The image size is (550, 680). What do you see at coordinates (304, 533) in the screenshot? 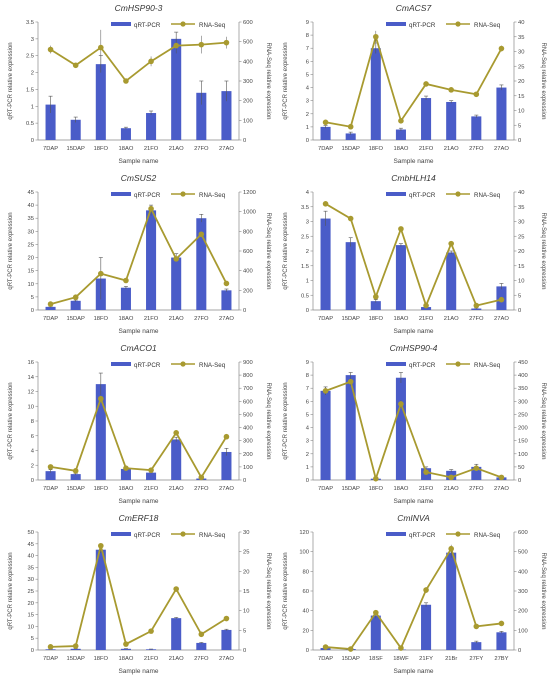
I see `y-tick-label: 120` at bounding box center [304, 533].